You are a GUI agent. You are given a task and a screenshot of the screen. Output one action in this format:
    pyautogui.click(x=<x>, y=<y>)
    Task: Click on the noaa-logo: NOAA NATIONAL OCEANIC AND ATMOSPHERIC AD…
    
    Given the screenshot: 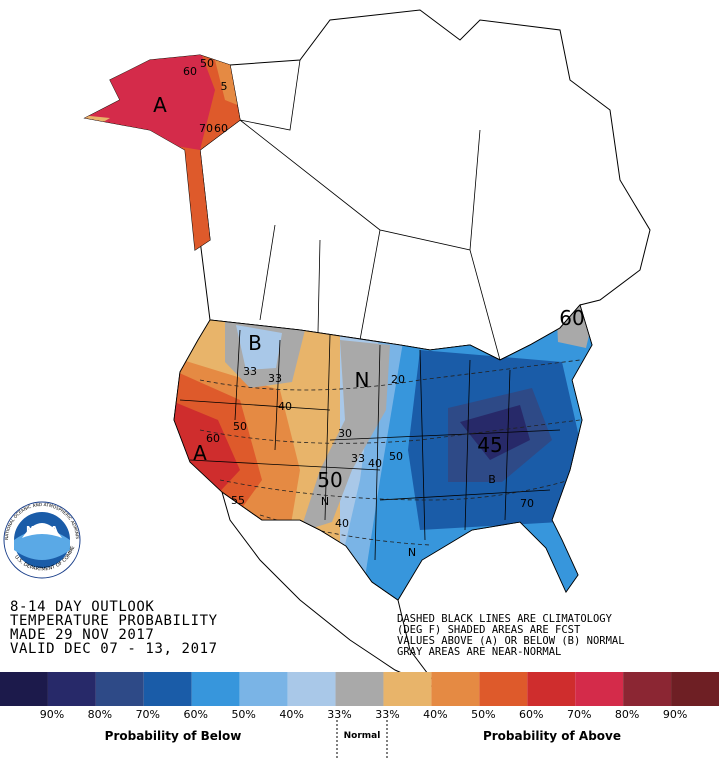 What is the action you would take?
    pyautogui.click(x=40, y=289)
    